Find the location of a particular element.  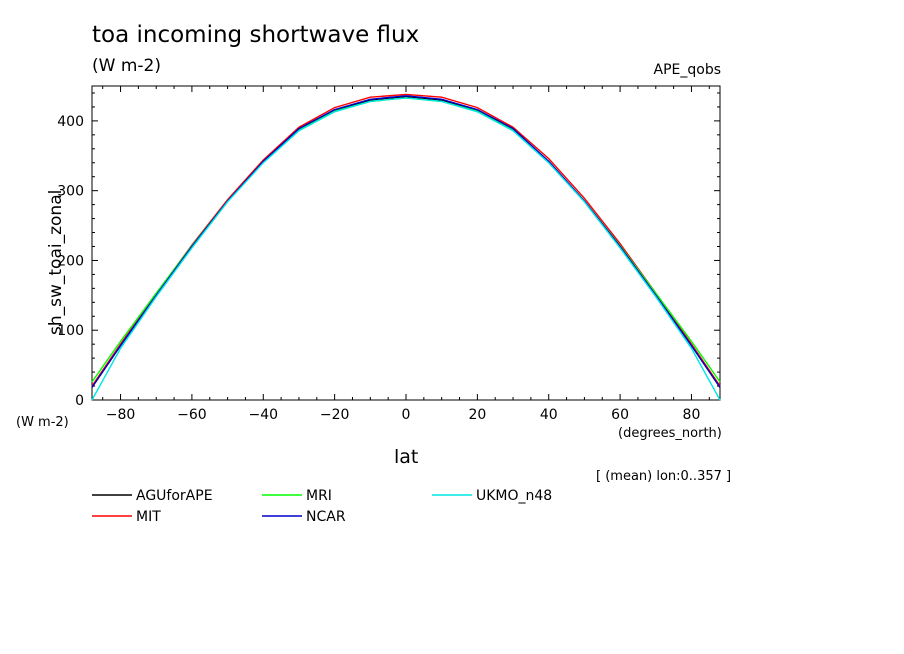

y-tick-label: 100 is located at coordinates (70, 331).